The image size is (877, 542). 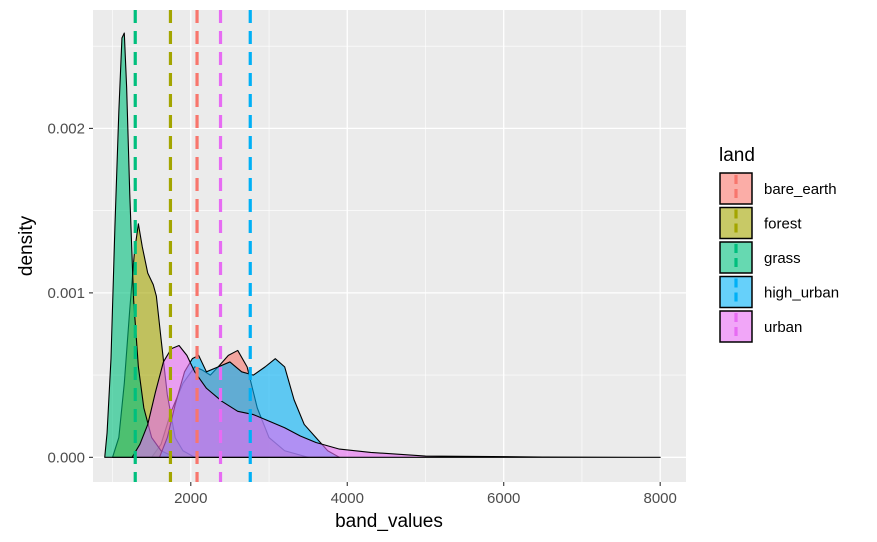 What do you see at coordinates (425, 494) in the screenshot?
I see `x-axis: 2000 4000 6000 8000` at bounding box center [425, 494].